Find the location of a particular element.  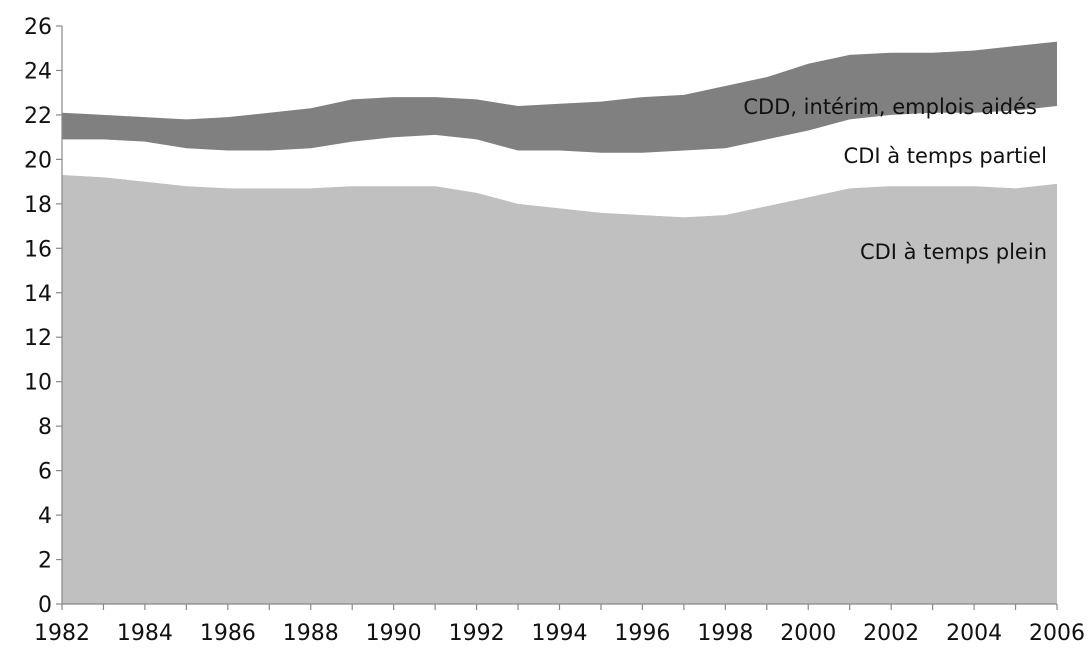

x-tick-label: 1990 is located at coordinates (394, 633).